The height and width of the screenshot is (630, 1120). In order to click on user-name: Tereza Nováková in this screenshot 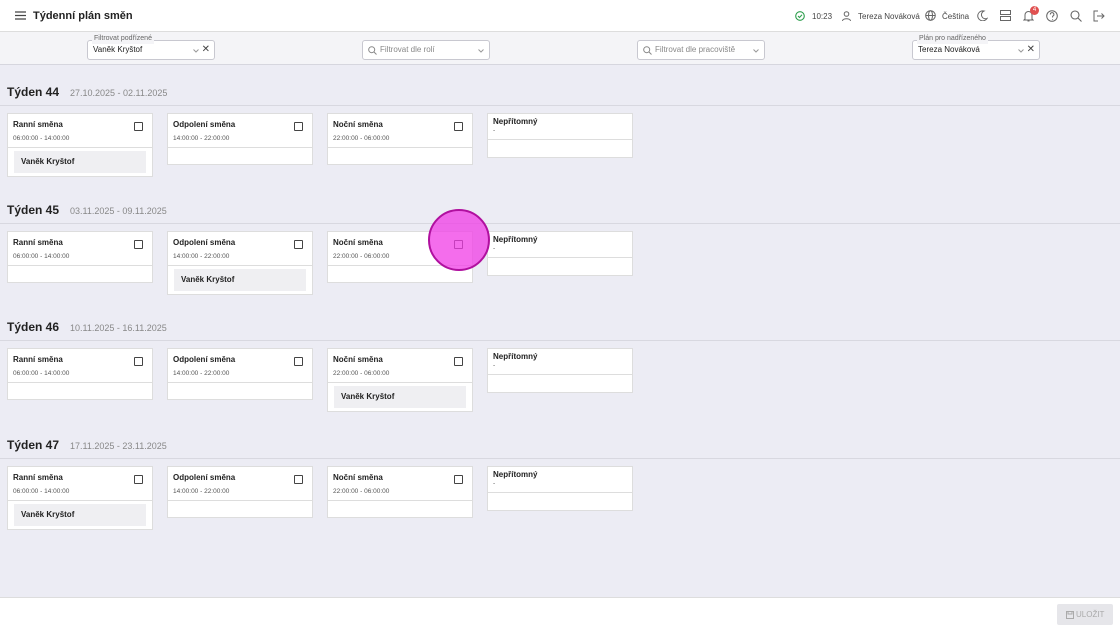, I will do `click(889, 16)`.